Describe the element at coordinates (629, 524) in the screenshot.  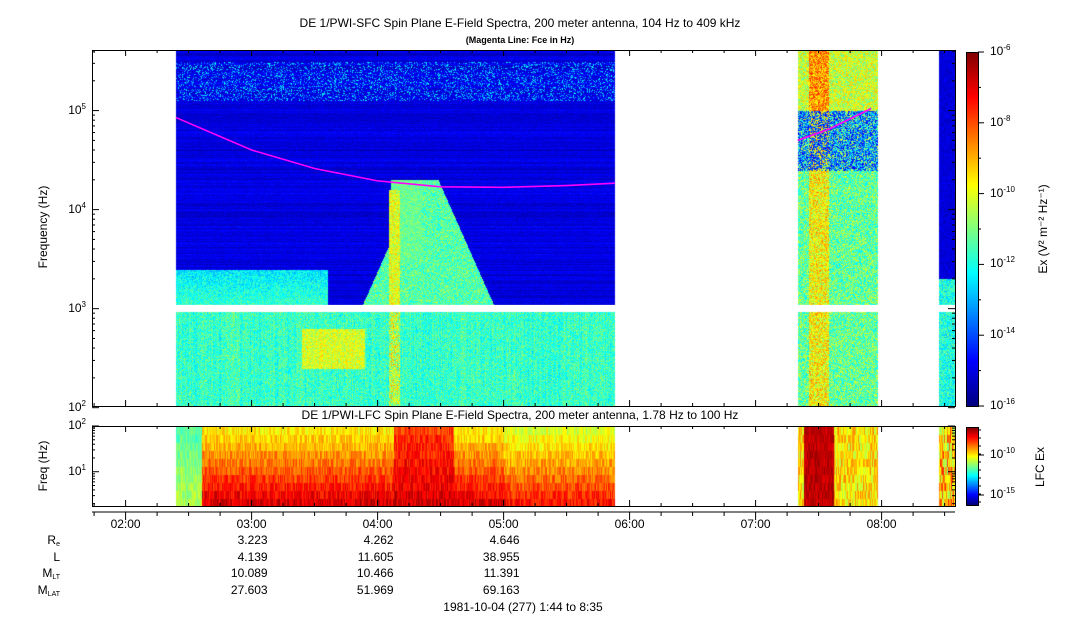
I see `x-tick-label: 06:00` at that location.